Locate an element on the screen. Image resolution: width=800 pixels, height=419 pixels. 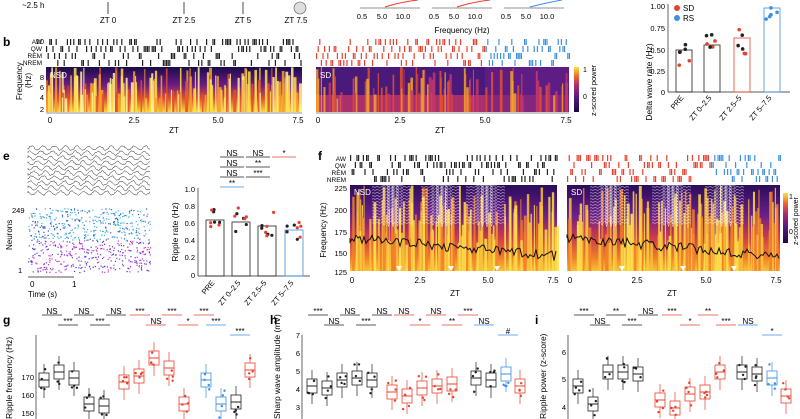
svg-text: QW is located at coordinates (37, 49).